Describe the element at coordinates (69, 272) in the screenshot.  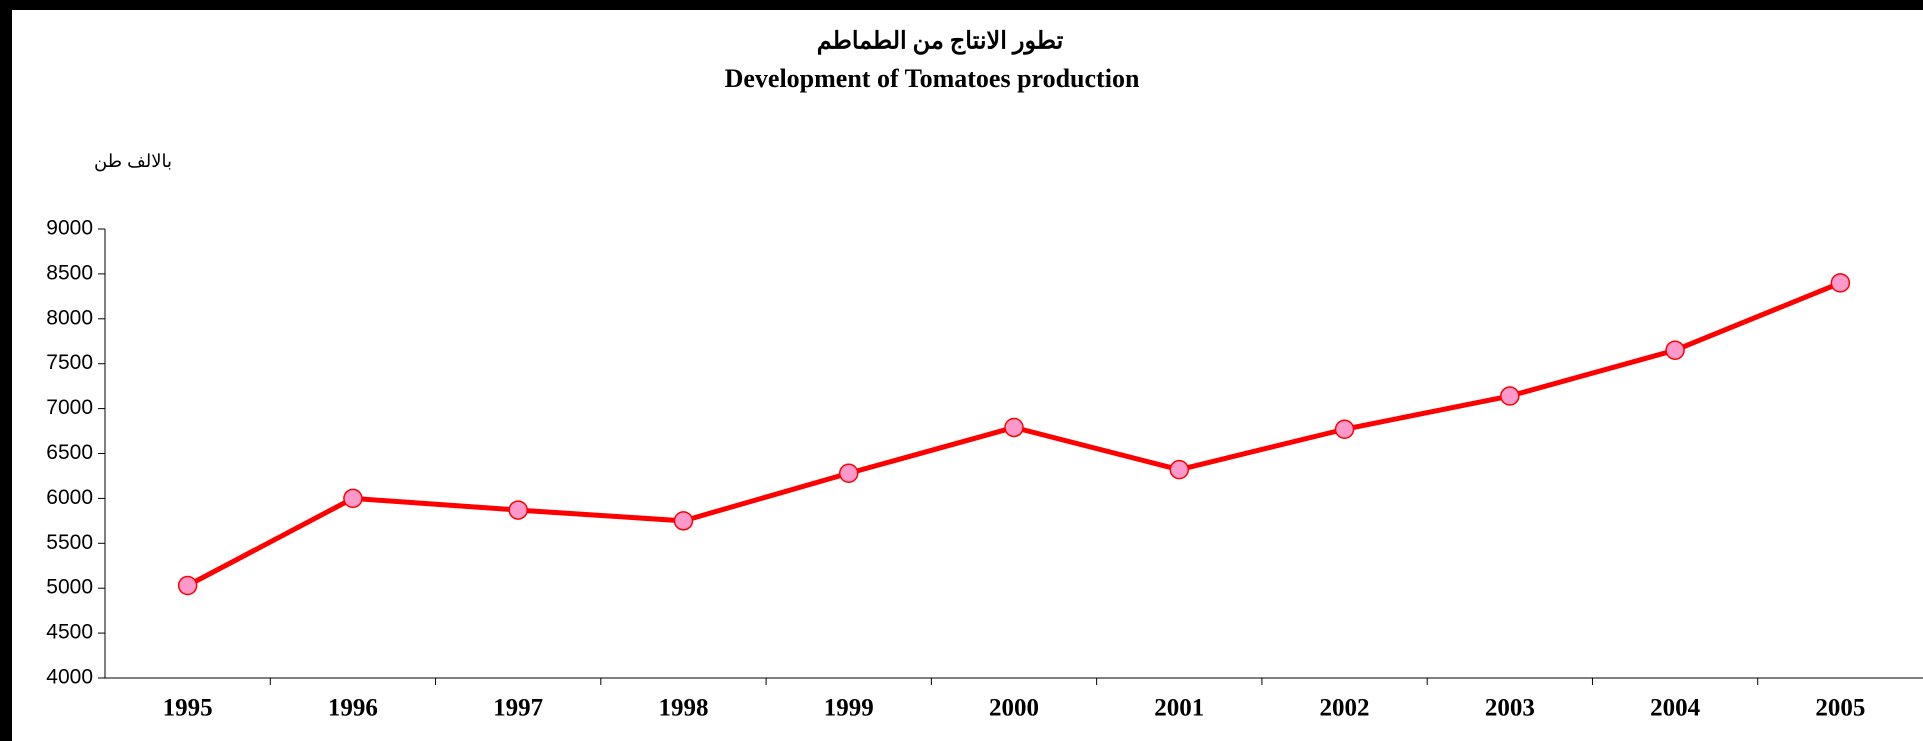
I see `y-tick-label: 8500` at that location.